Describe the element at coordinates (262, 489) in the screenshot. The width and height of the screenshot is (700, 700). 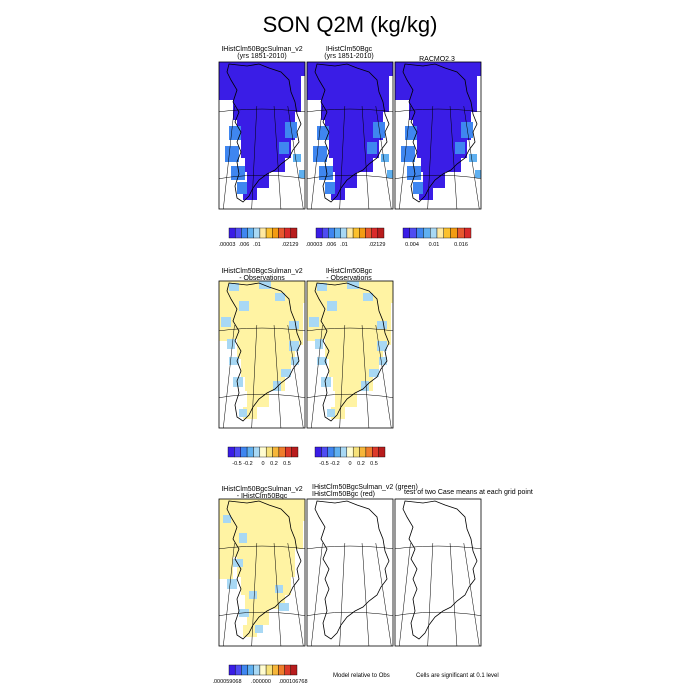
I see `panel-6-title: IHistClm50BgcSulman_v2` at that location.